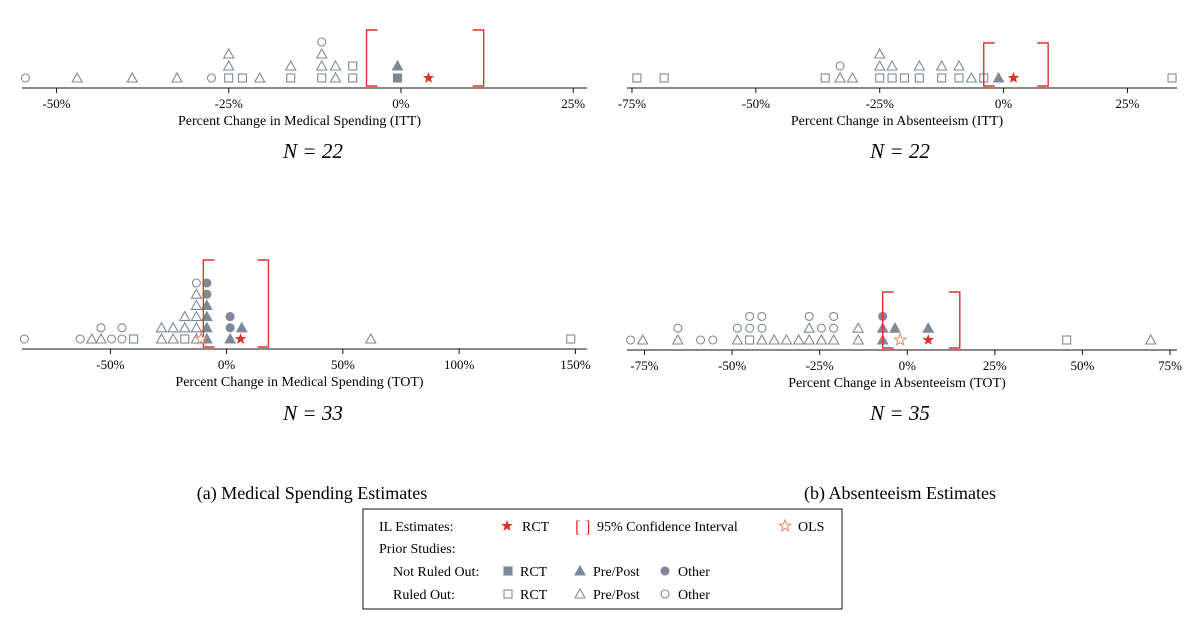 The image size is (1200, 619). I want to click on legend-ols-star-icon, so click(785, 525).